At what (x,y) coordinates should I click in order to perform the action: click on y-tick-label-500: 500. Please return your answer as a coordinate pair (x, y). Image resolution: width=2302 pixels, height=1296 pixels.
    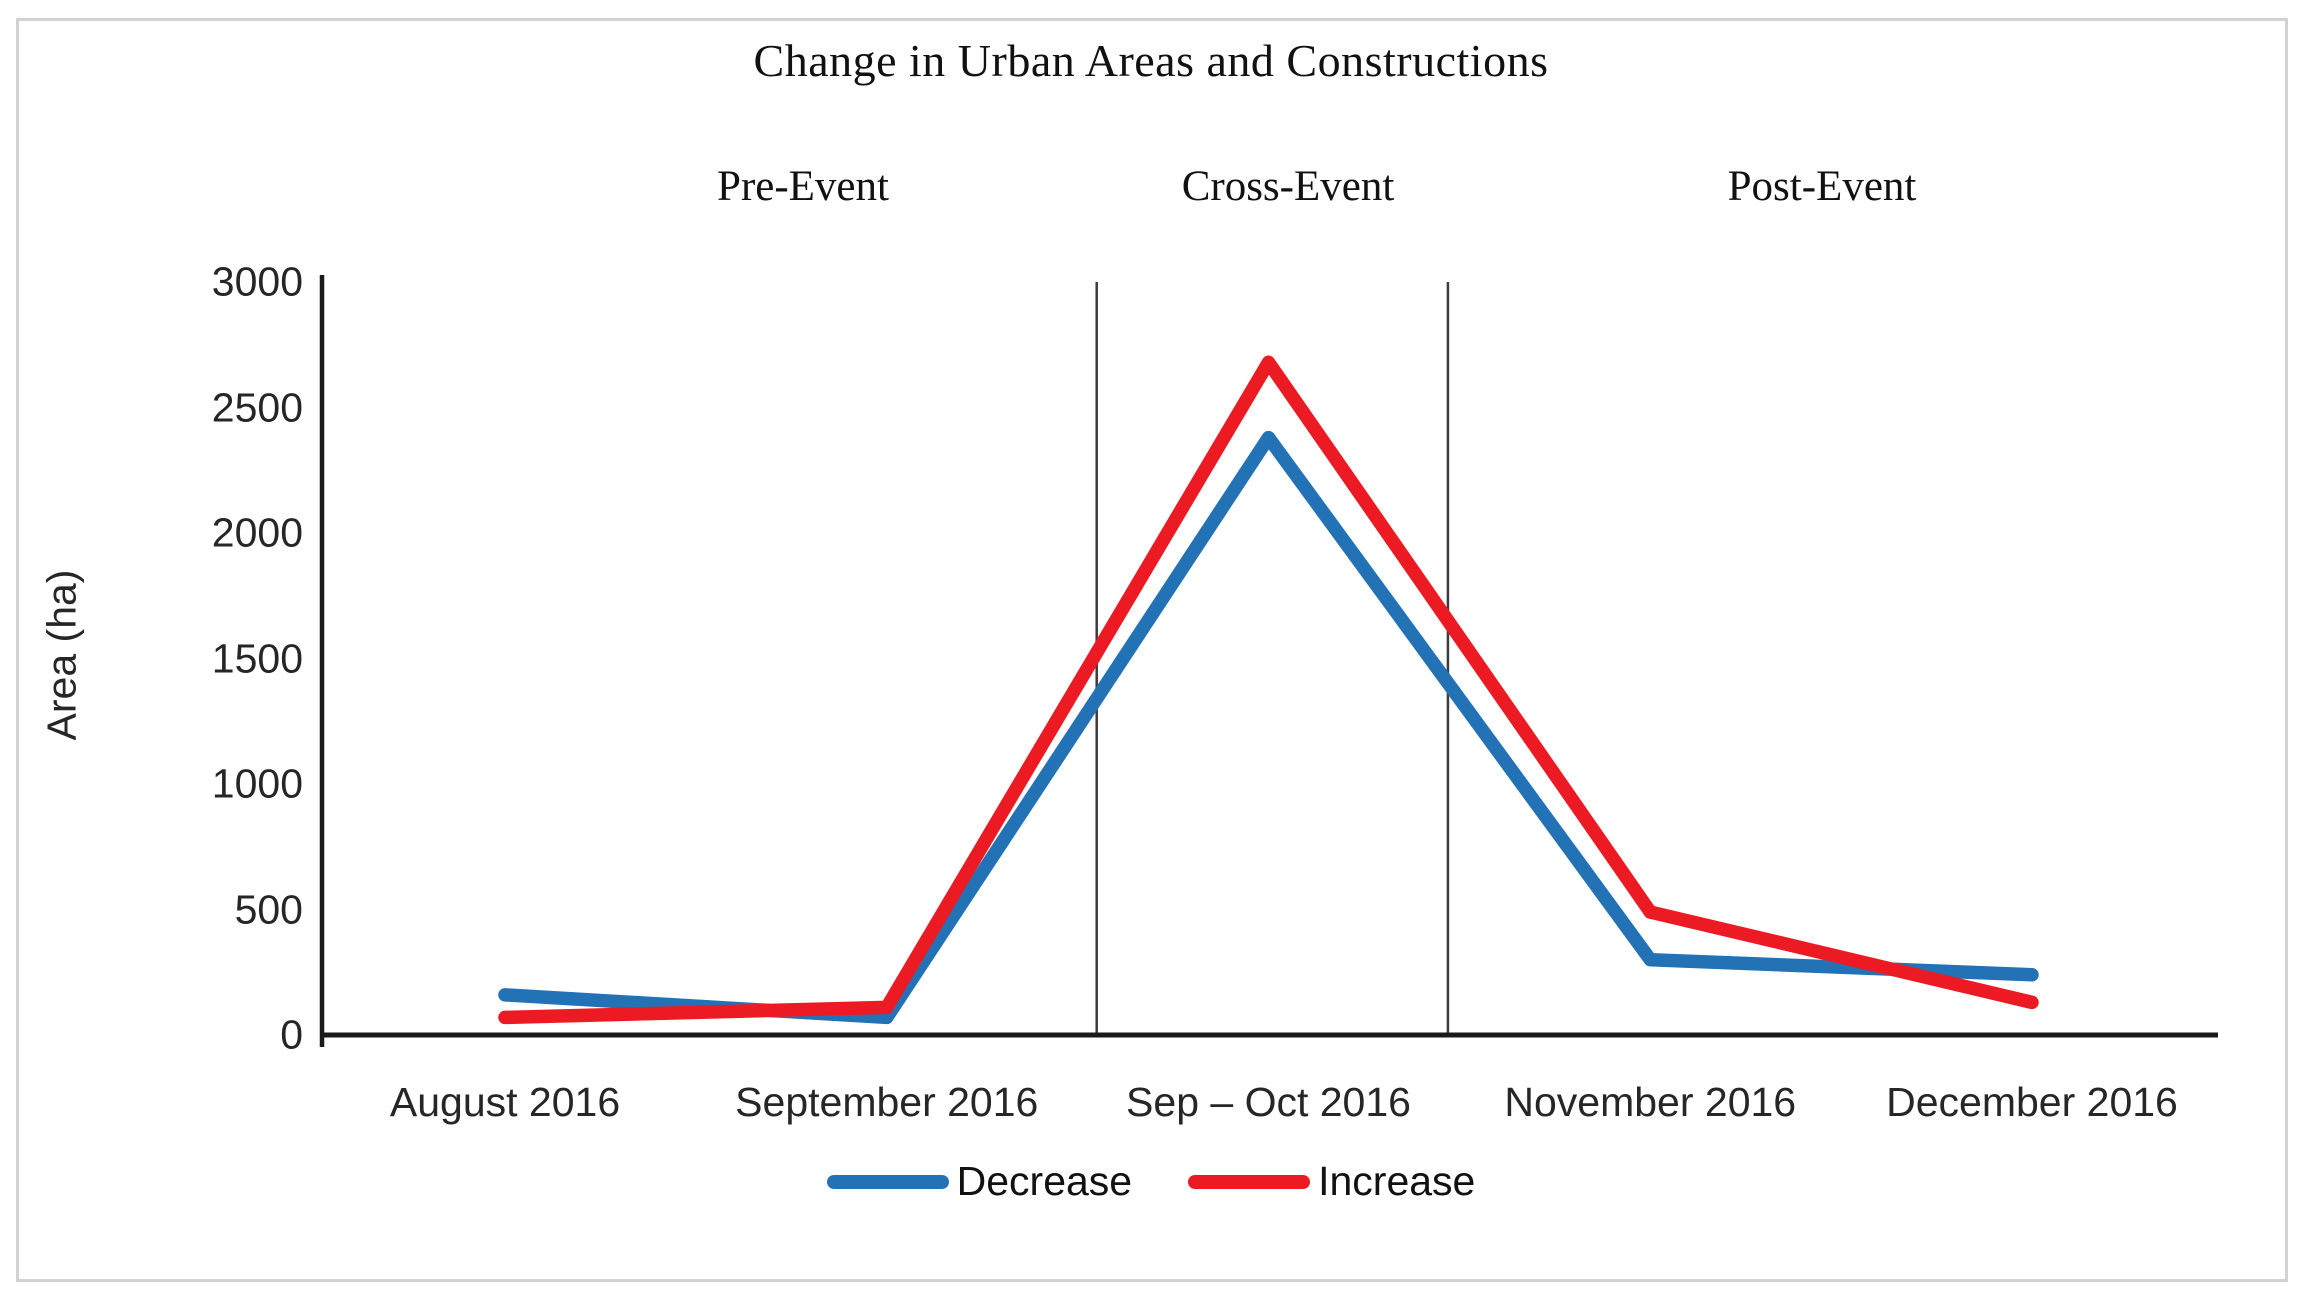
    Looking at the image, I should click on (268, 909).